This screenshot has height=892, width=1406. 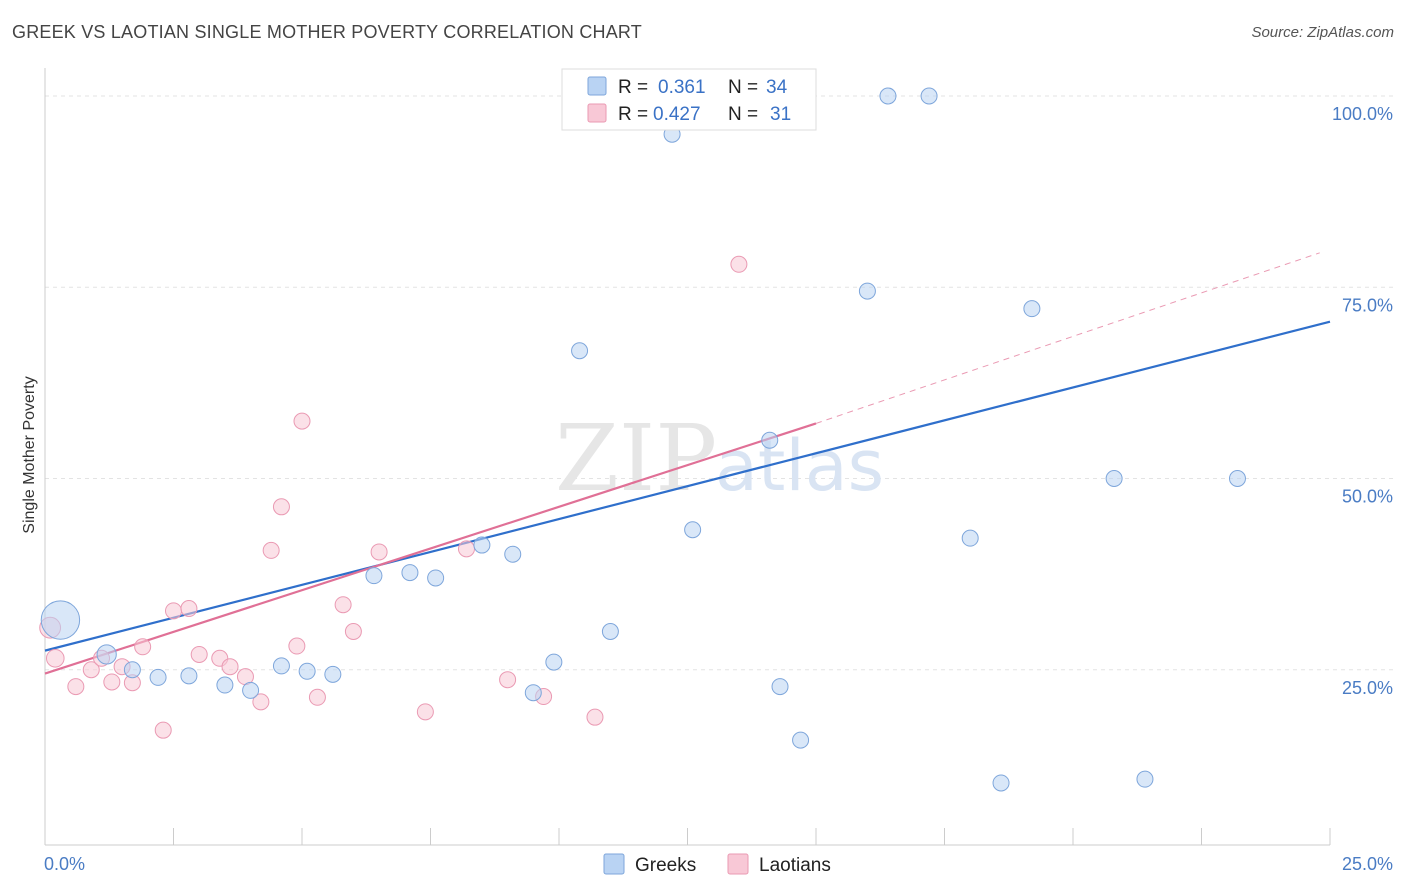 What do you see at coordinates (614, 864) in the screenshot?
I see `bottom-legend-swatch-greeks` at bounding box center [614, 864].